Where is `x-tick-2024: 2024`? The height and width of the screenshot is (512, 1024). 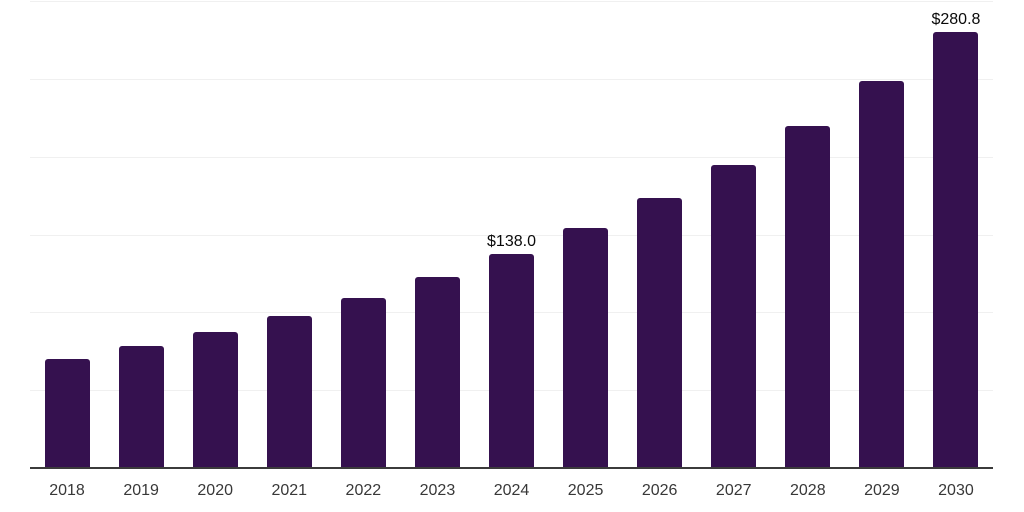
x-tick-2024: 2024 is located at coordinates (511, 490).